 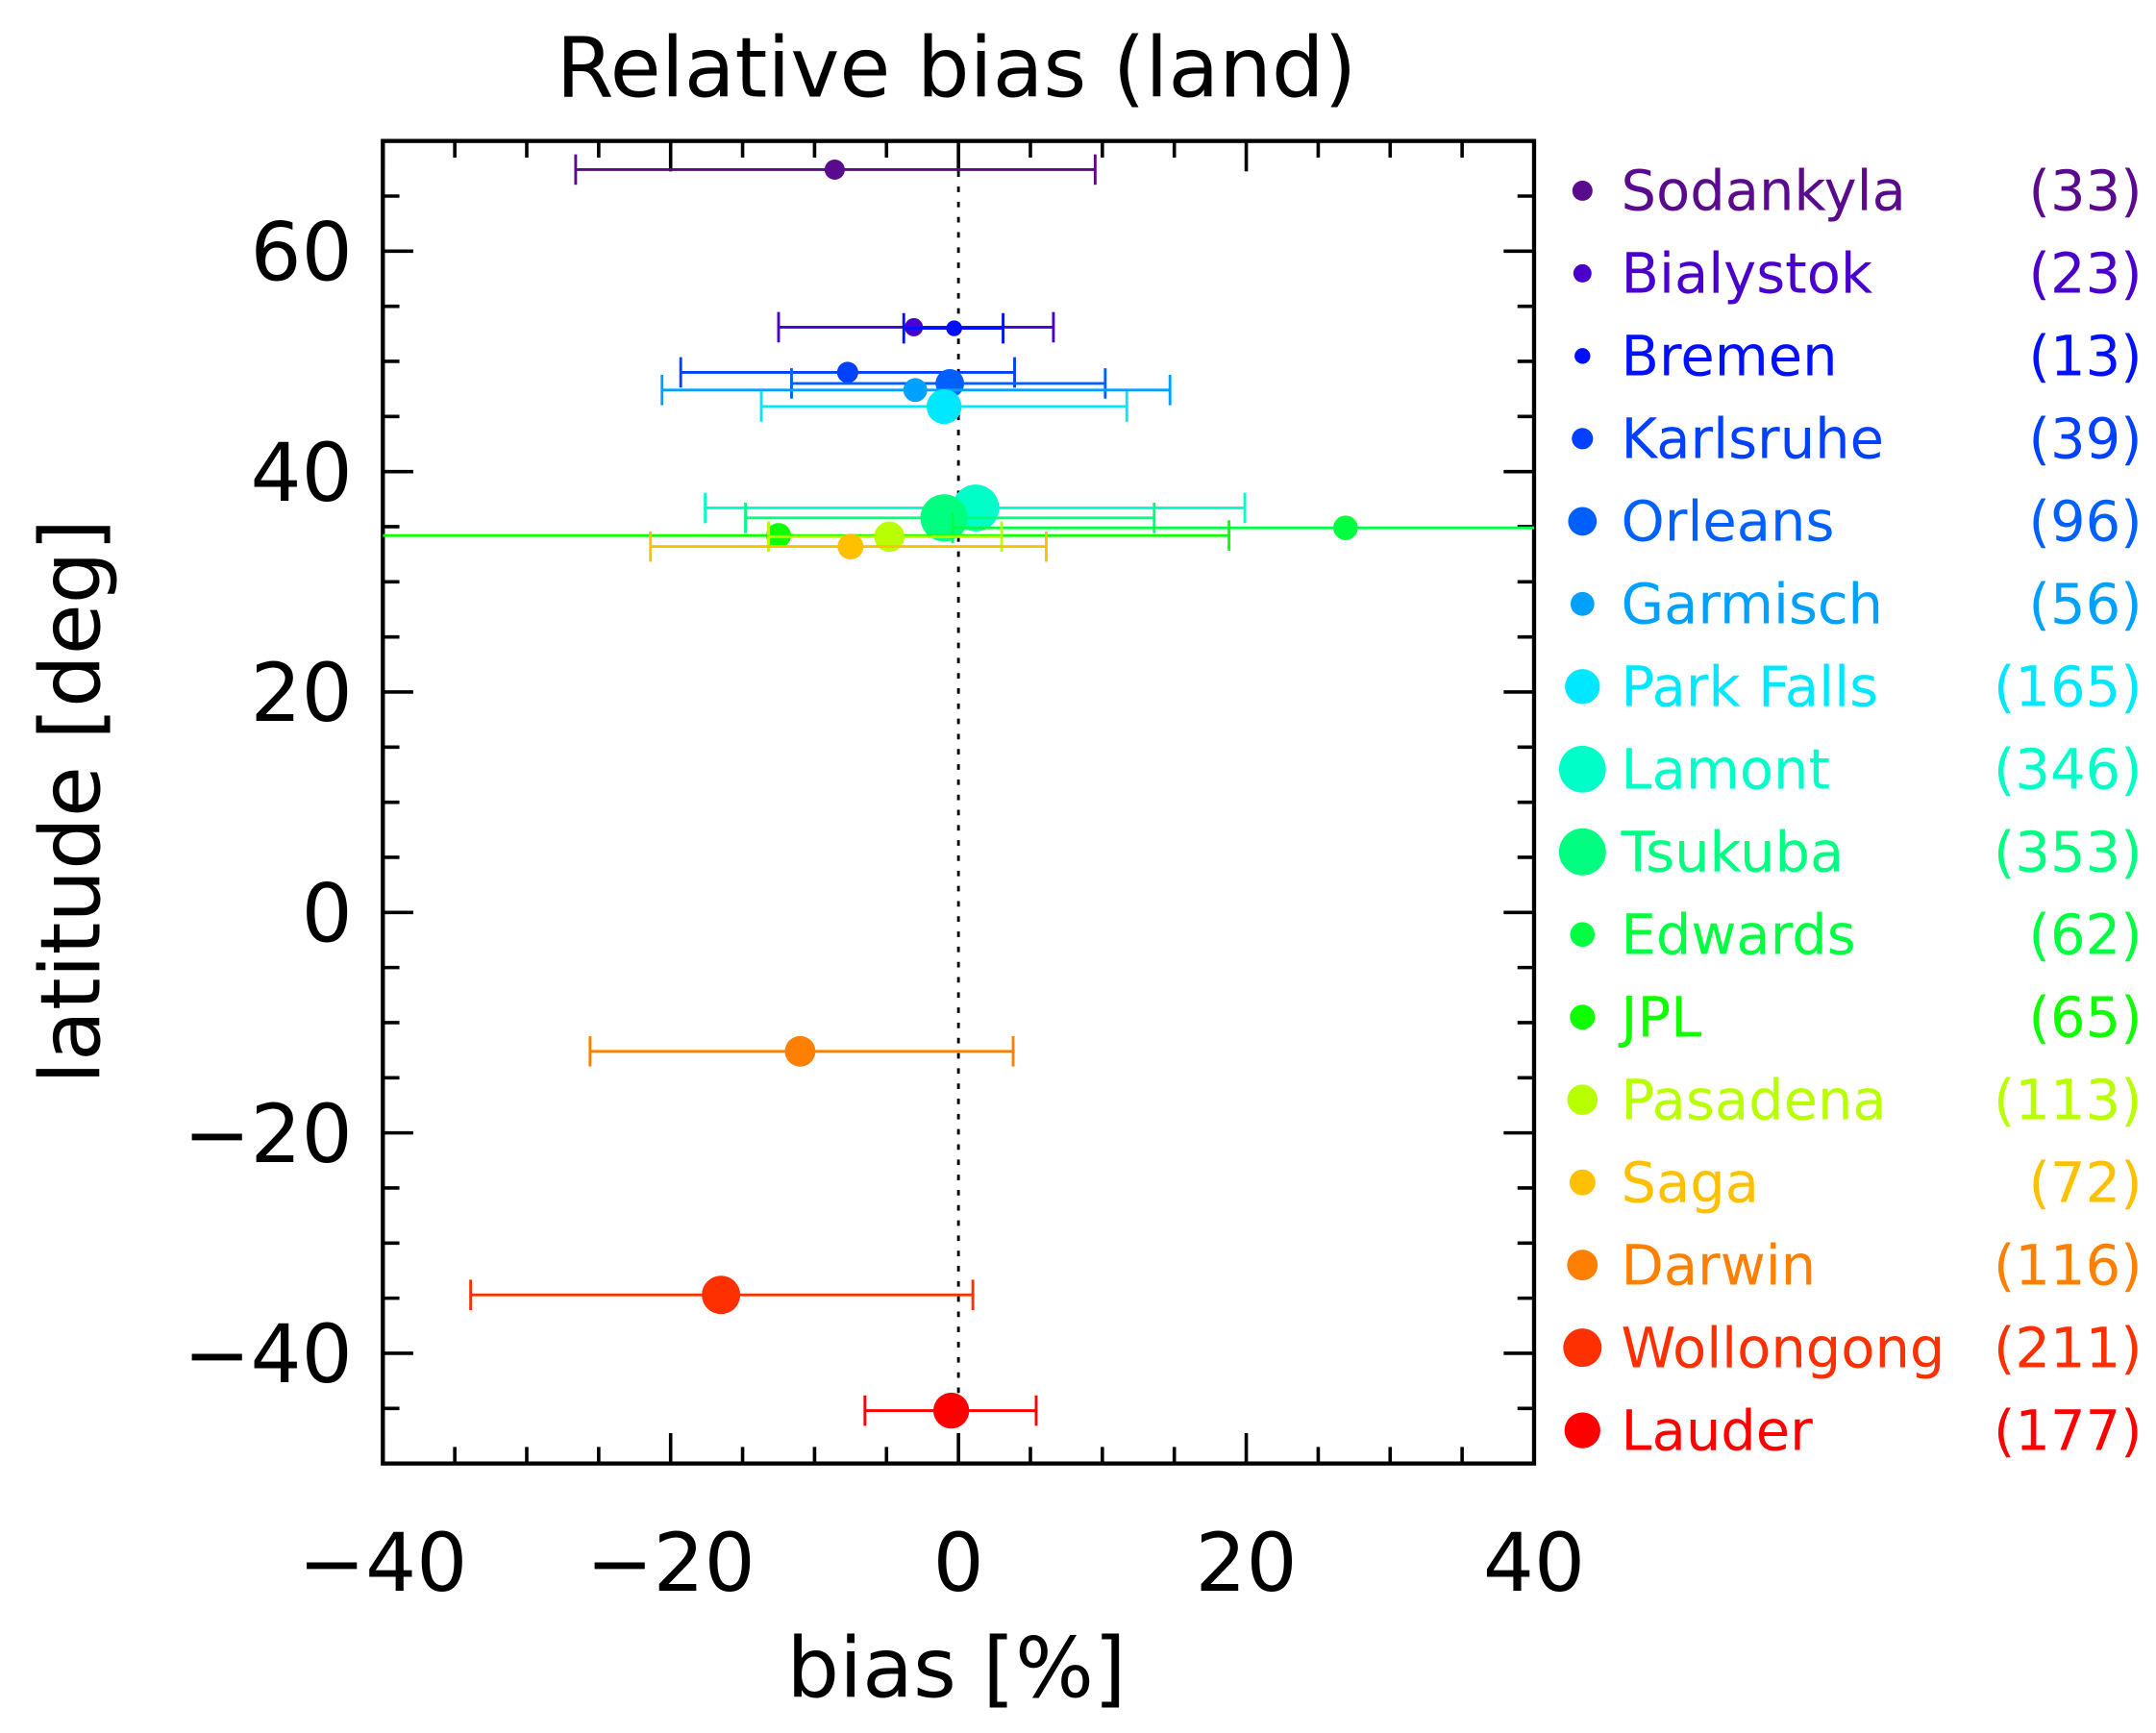 What do you see at coordinates (1690, 1183) in the screenshot?
I see `legend-label: Saga` at bounding box center [1690, 1183].